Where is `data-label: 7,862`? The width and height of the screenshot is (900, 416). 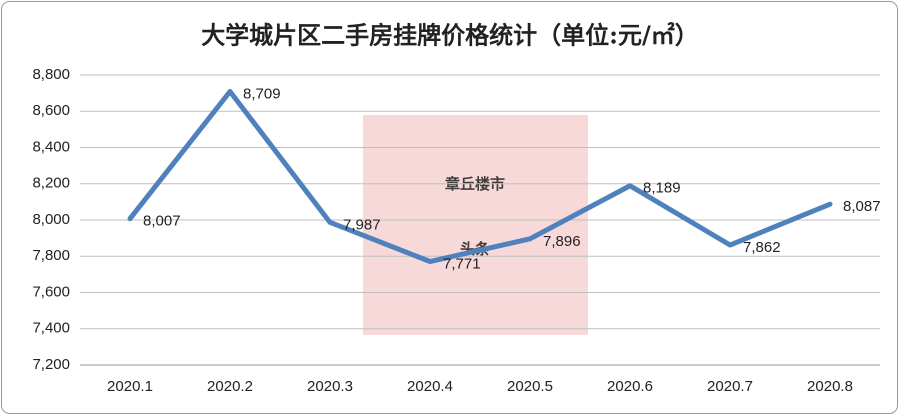 data-label: 7,862 is located at coordinates (762, 247).